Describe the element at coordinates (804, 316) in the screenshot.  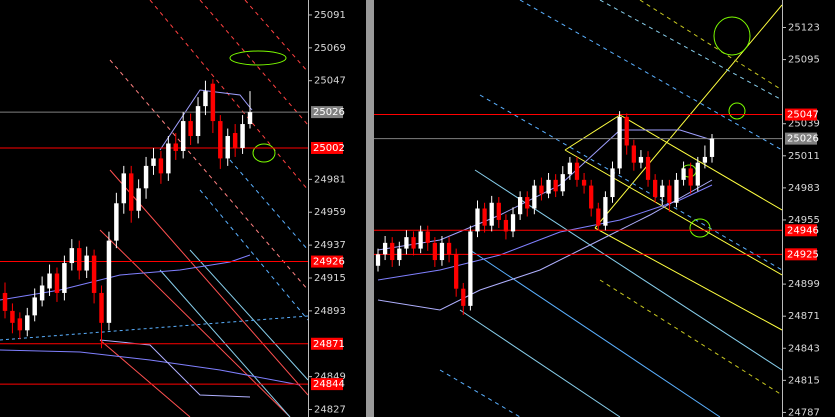
I see `y-tick-label: 24871` at that location.